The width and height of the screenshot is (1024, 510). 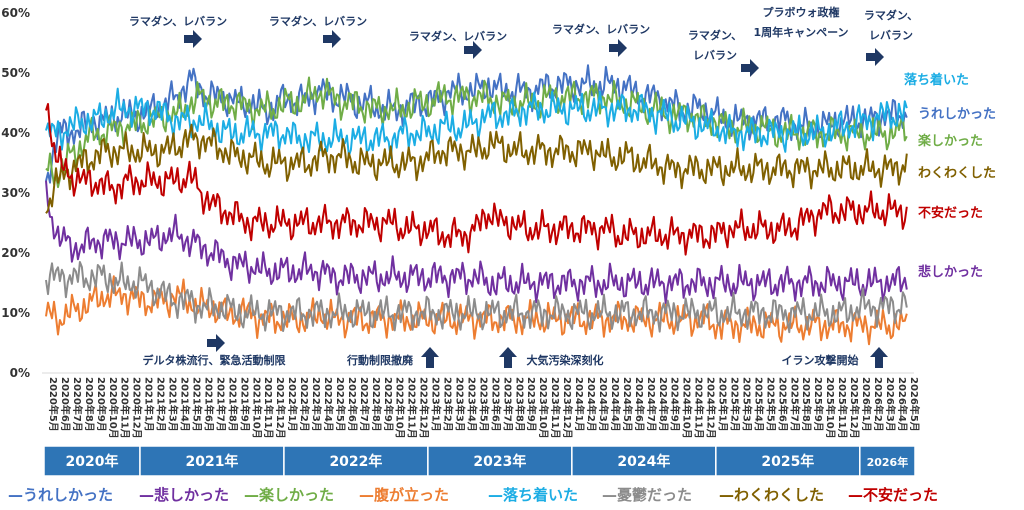 What do you see at coordinates (801, 12) in the screenshot?
I see `event-label: プラボウォ政権` at bounding box center [801, 12].